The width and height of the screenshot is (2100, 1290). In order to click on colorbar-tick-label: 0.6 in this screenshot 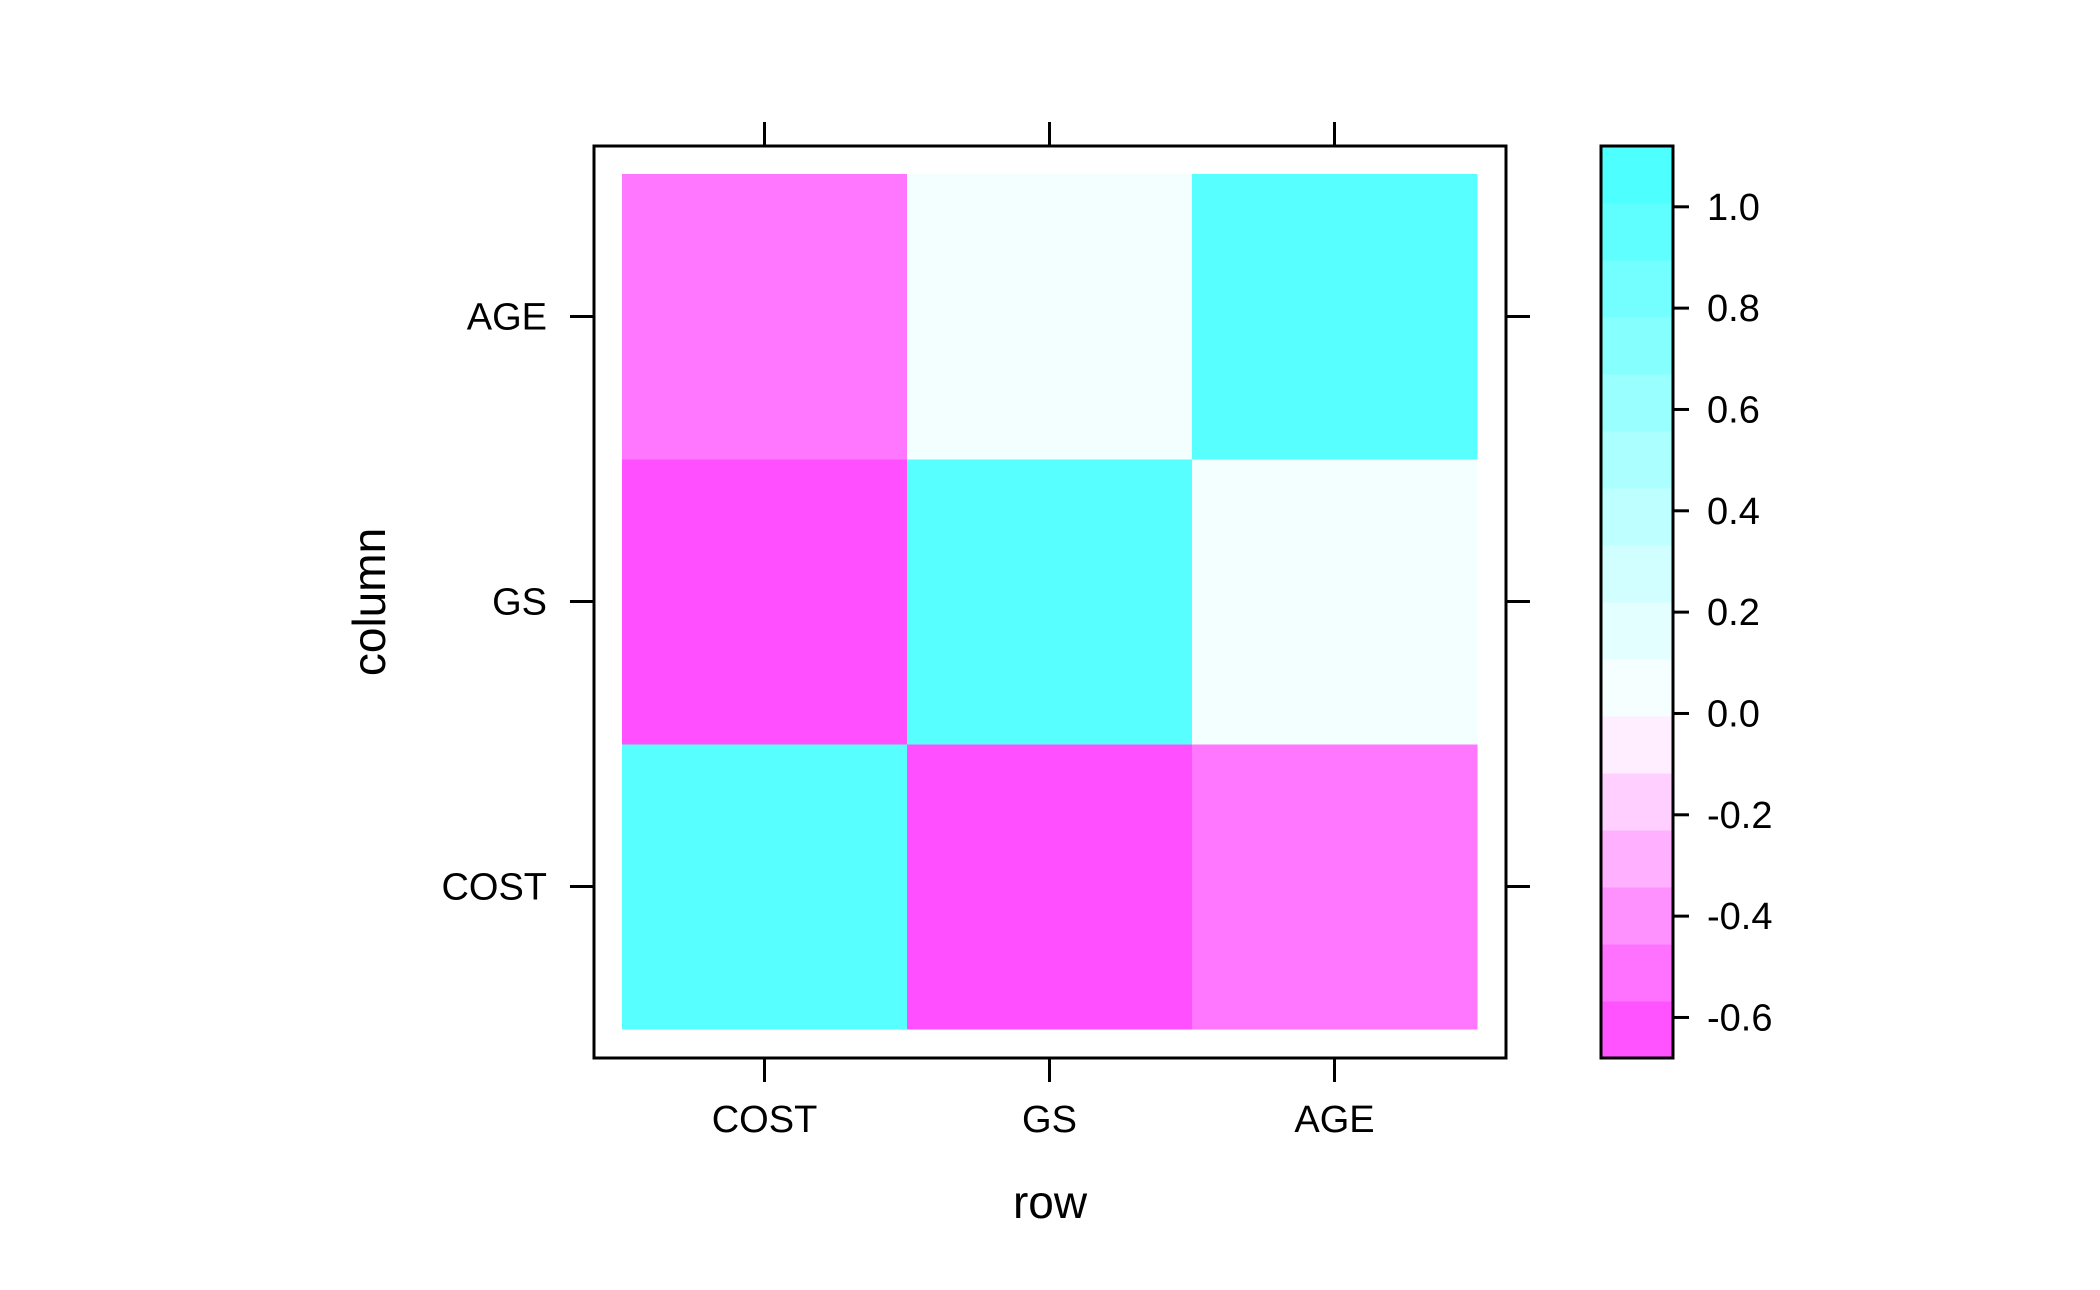, I will do `click(1733, 410)`.